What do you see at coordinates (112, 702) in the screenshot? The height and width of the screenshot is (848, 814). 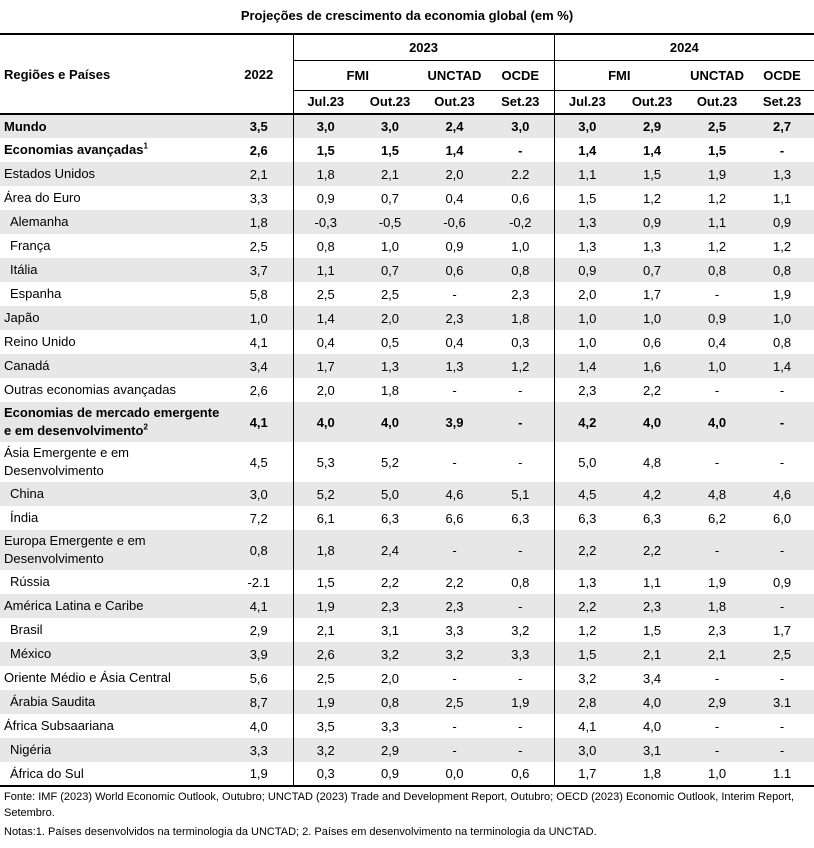 I see `row-label: Árabia Saudita` at bounding box center [112, 702].